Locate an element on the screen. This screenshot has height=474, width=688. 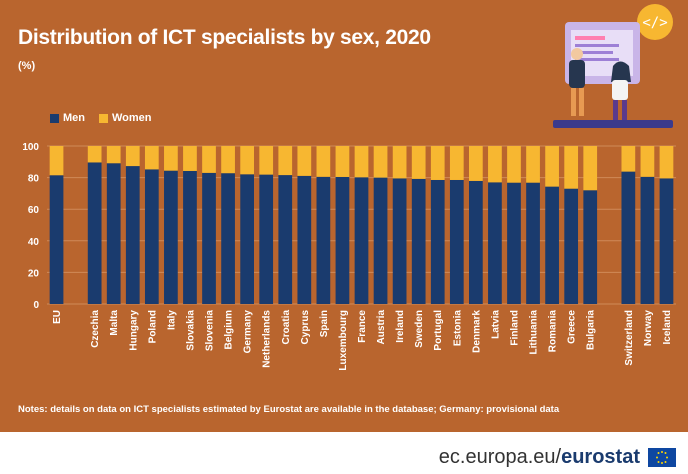
ict-specialists-illustration: </> is located at coordinates (613, 66).